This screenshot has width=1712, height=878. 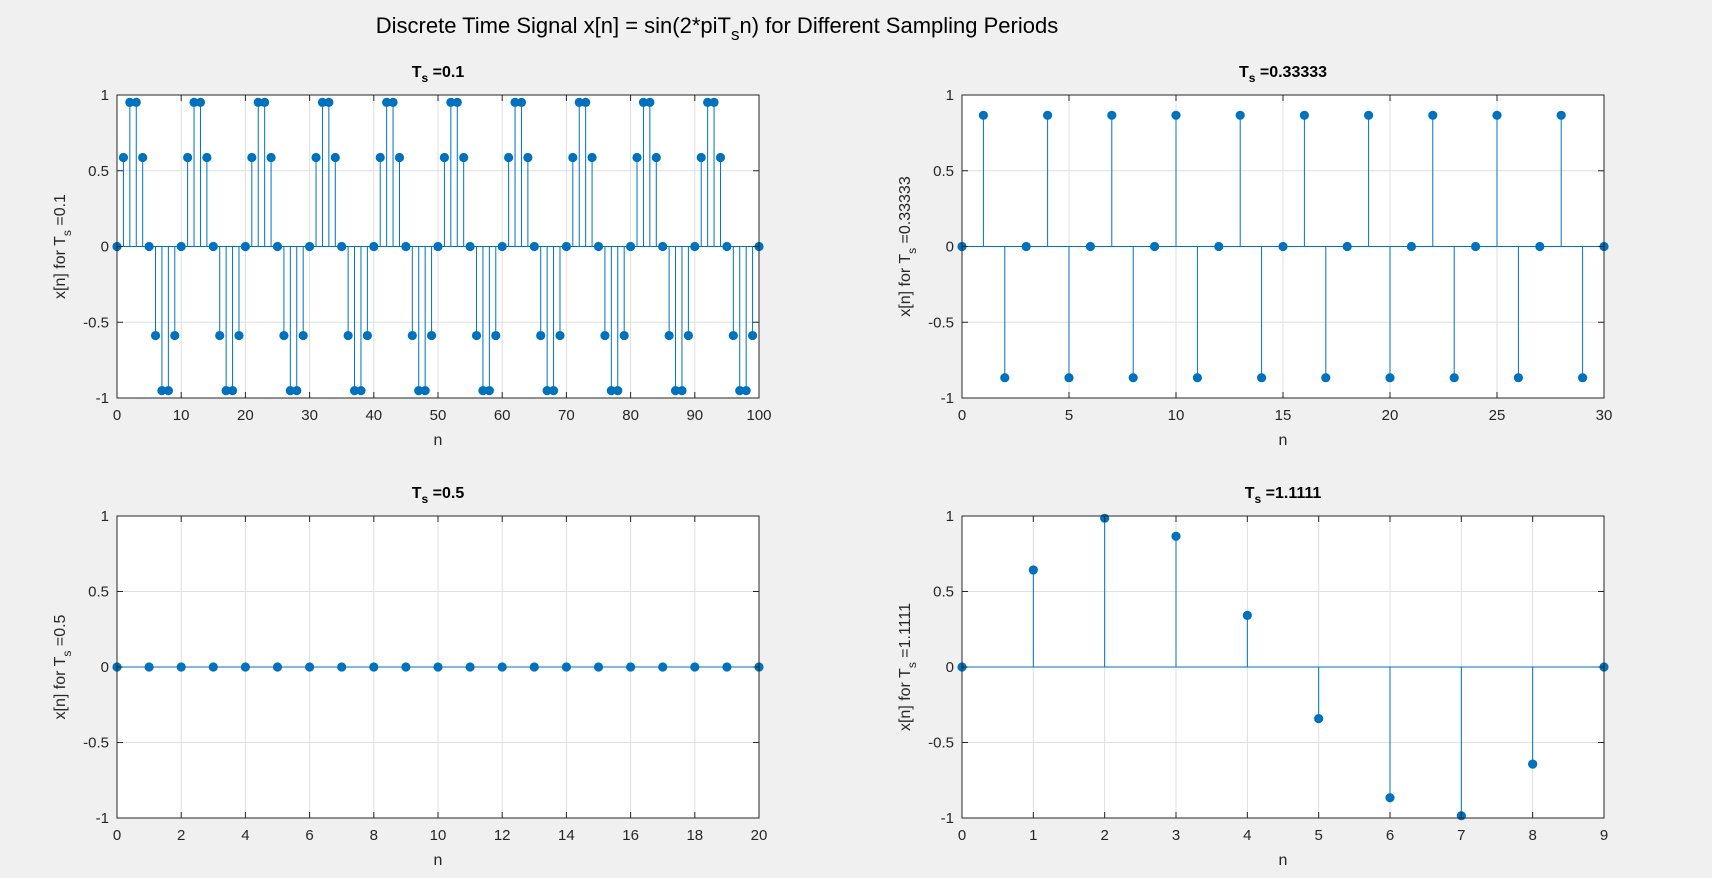 What do you see at coordinates (105, 247) in the screenshot?
I see `y-tick-label: 0` at bounding box center [105, 247].